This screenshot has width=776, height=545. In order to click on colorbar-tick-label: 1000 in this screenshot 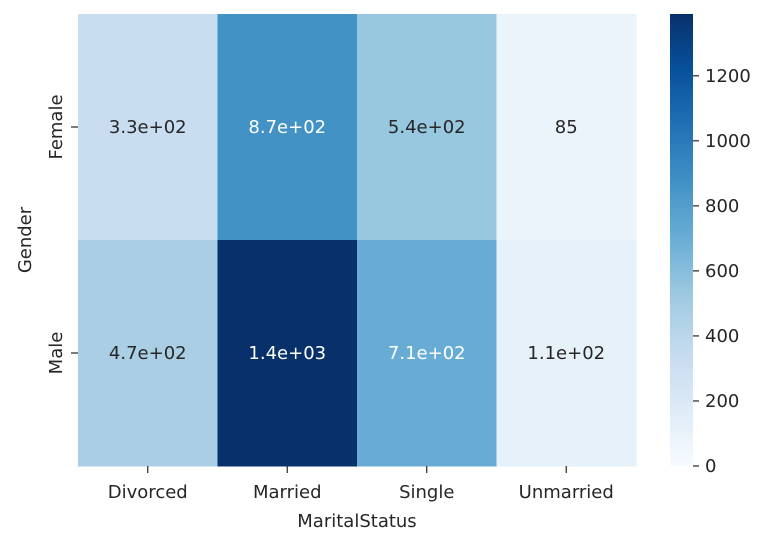, I will do `click(728, 141)`.